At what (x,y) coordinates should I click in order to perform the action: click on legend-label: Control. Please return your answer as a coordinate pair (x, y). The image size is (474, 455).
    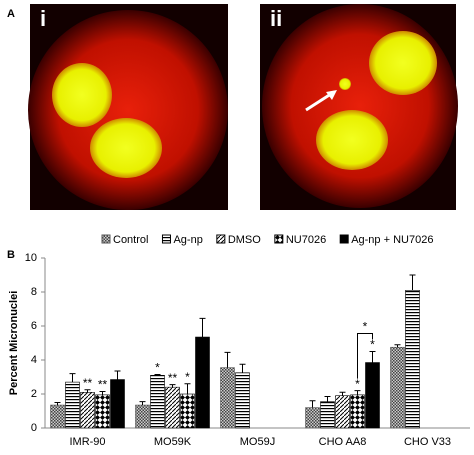
    Looking at the image, I should click on (130, 240).